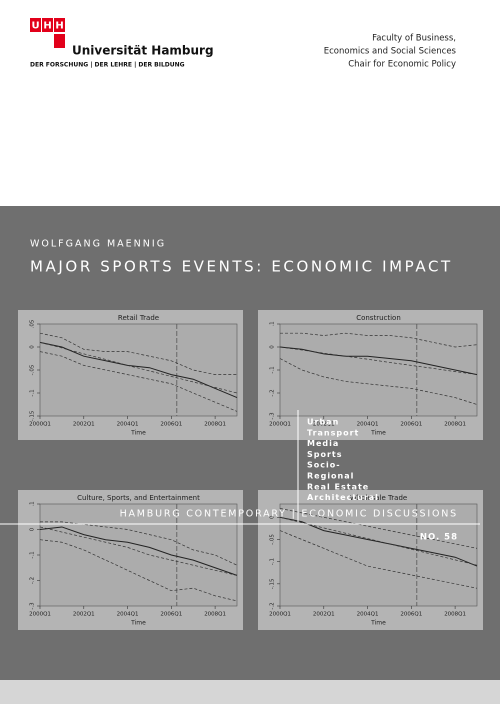  What do you see at coordinates (323, 443) in the screenshot?
I see `topic: Media` at bounding box center [323, 443].